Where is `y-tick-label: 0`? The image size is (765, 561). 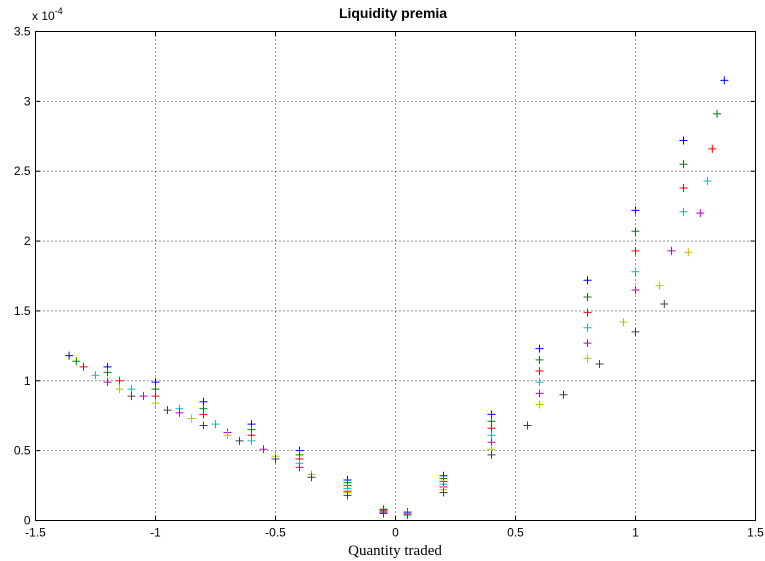 y-tick-label: 0 is located at coordinates (27, 521).